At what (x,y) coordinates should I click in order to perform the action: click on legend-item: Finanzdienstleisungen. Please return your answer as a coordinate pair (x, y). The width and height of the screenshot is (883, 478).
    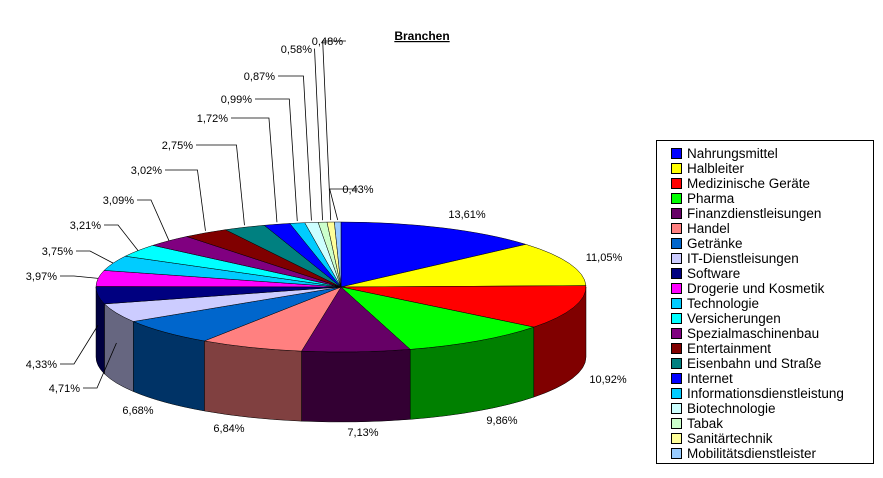
    Looking at the image, I should click on (746, 213).